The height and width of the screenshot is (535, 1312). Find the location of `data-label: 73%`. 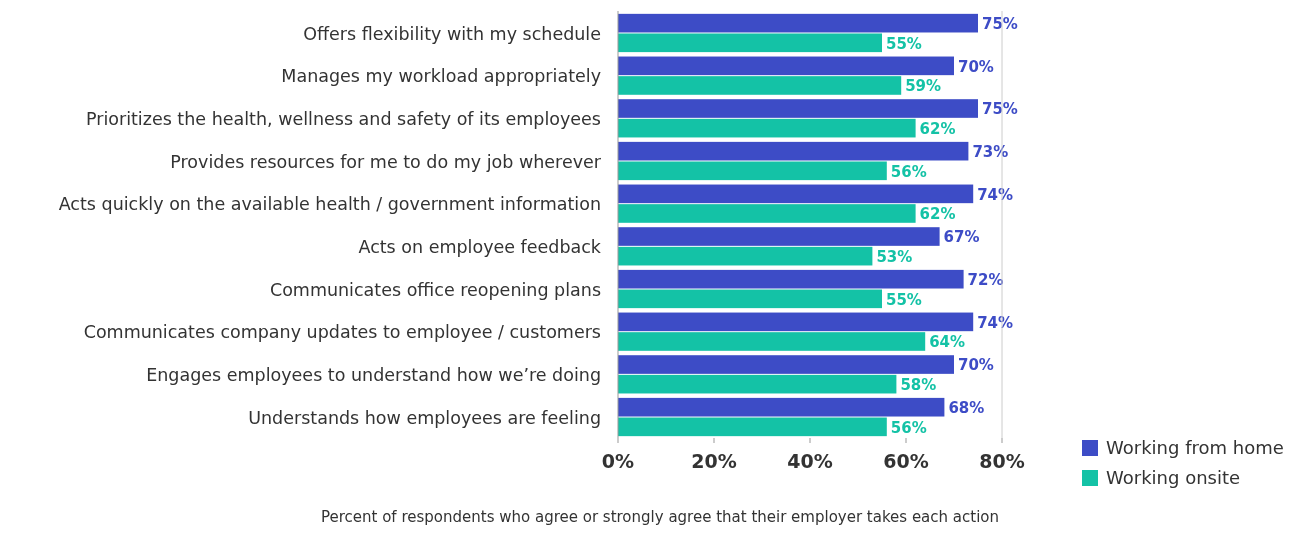

data-label: 73% is located at coordinates (990, 151).